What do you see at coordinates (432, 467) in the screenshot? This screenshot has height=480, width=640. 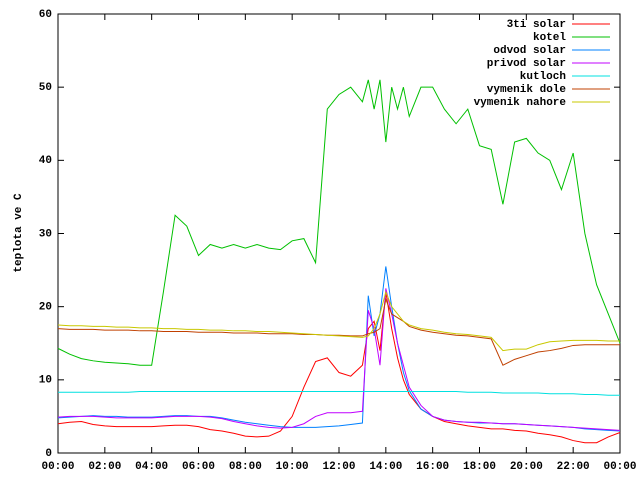 I see `x-tick-label: 16:00` at bounding box center [432, 467].